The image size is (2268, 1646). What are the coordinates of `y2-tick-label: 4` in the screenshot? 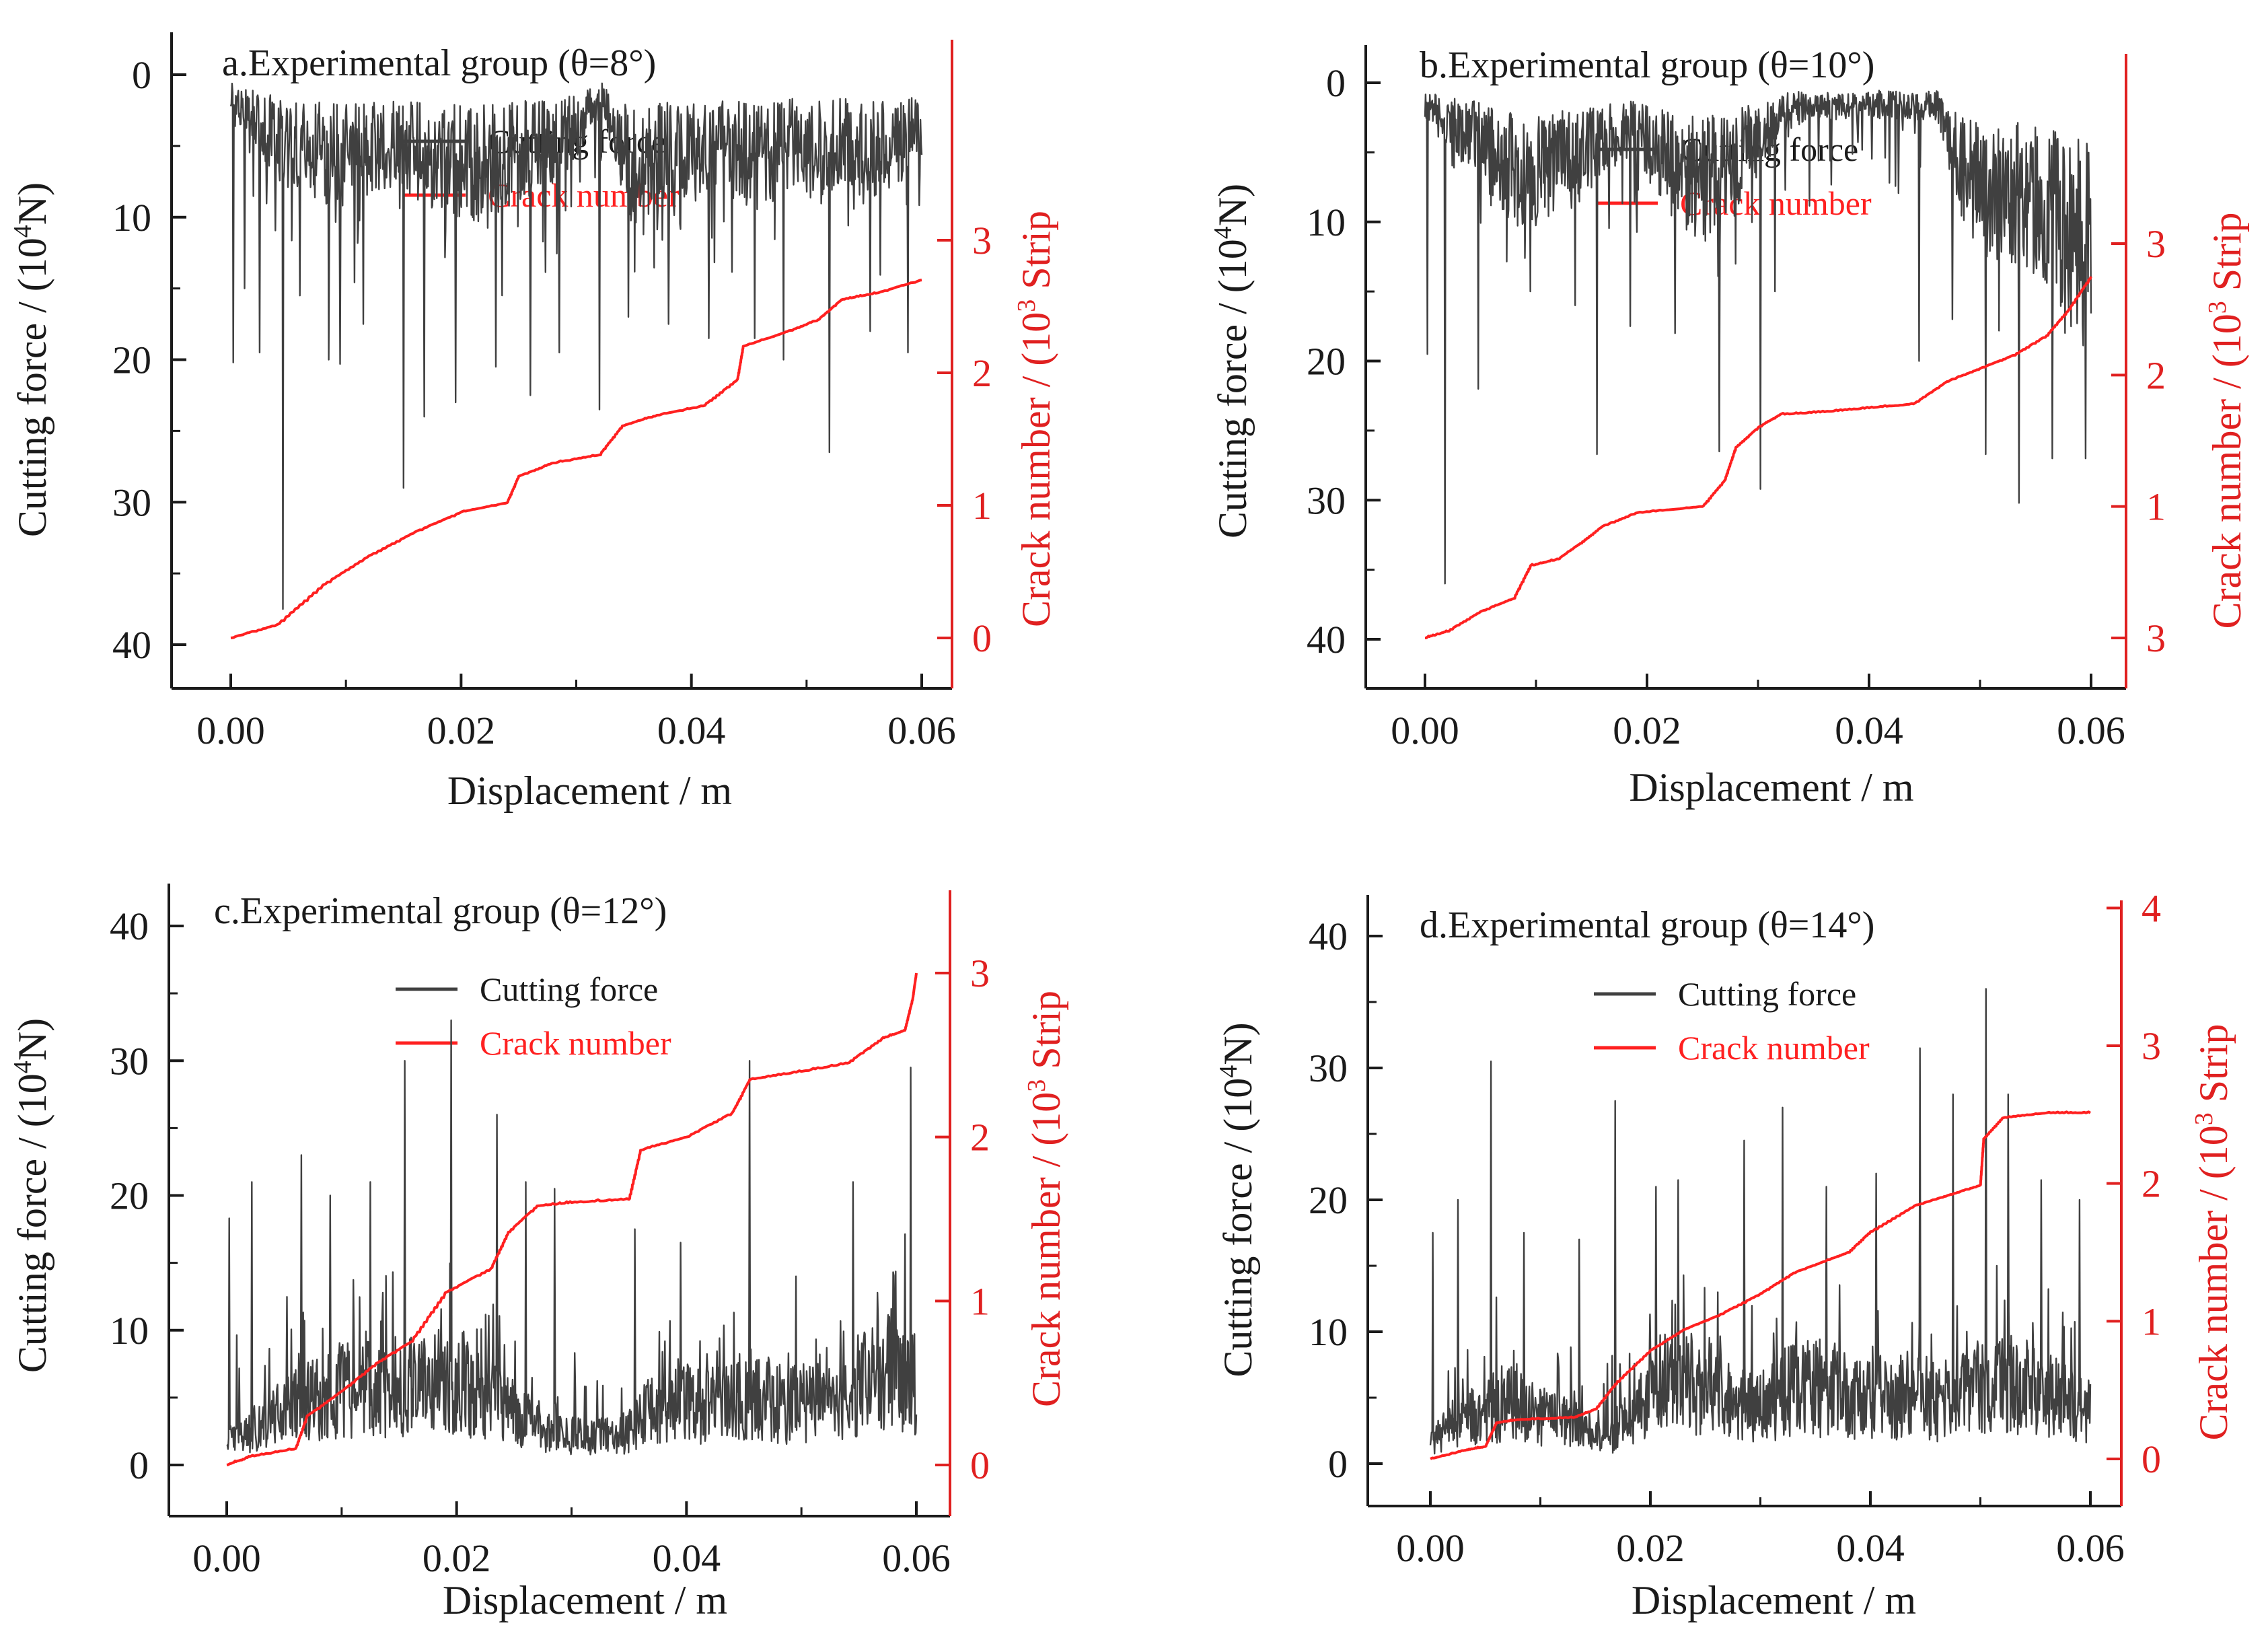 It's located at (2151, 908).